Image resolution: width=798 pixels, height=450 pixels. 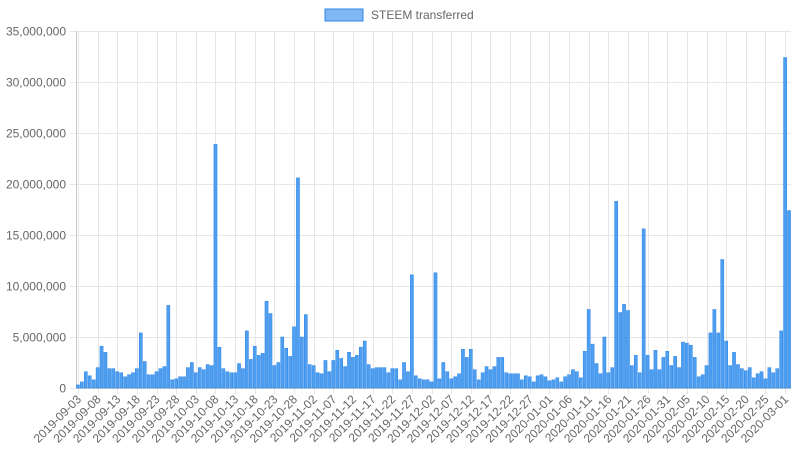 What do you see at coordinates (422, 15) in the screenshot?
I see `legend-label: STEEM transferred` at bounding box center [422, 15].